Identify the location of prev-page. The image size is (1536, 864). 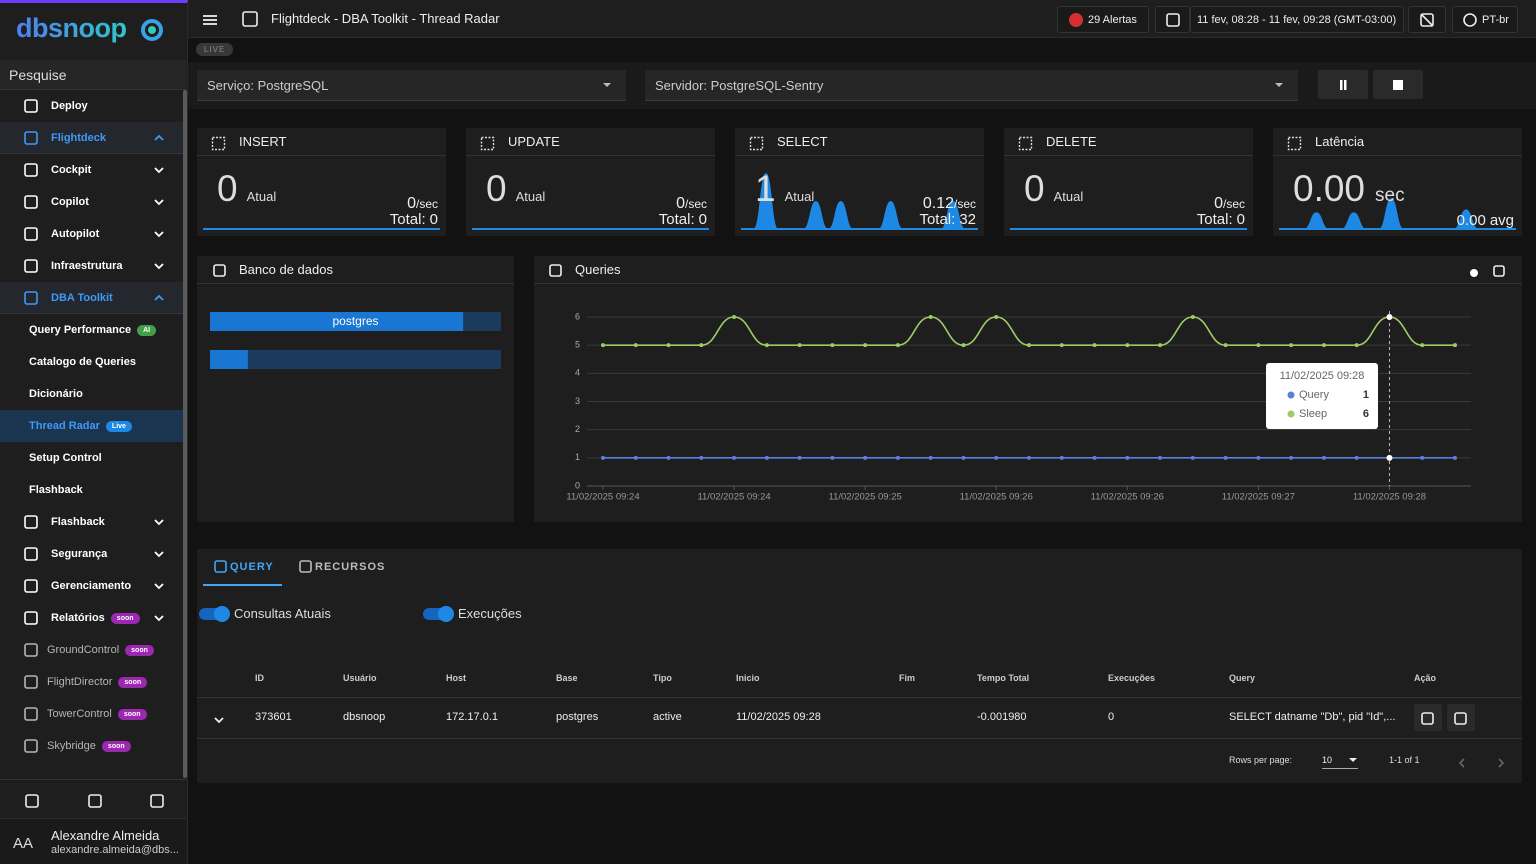
(1462, 763).